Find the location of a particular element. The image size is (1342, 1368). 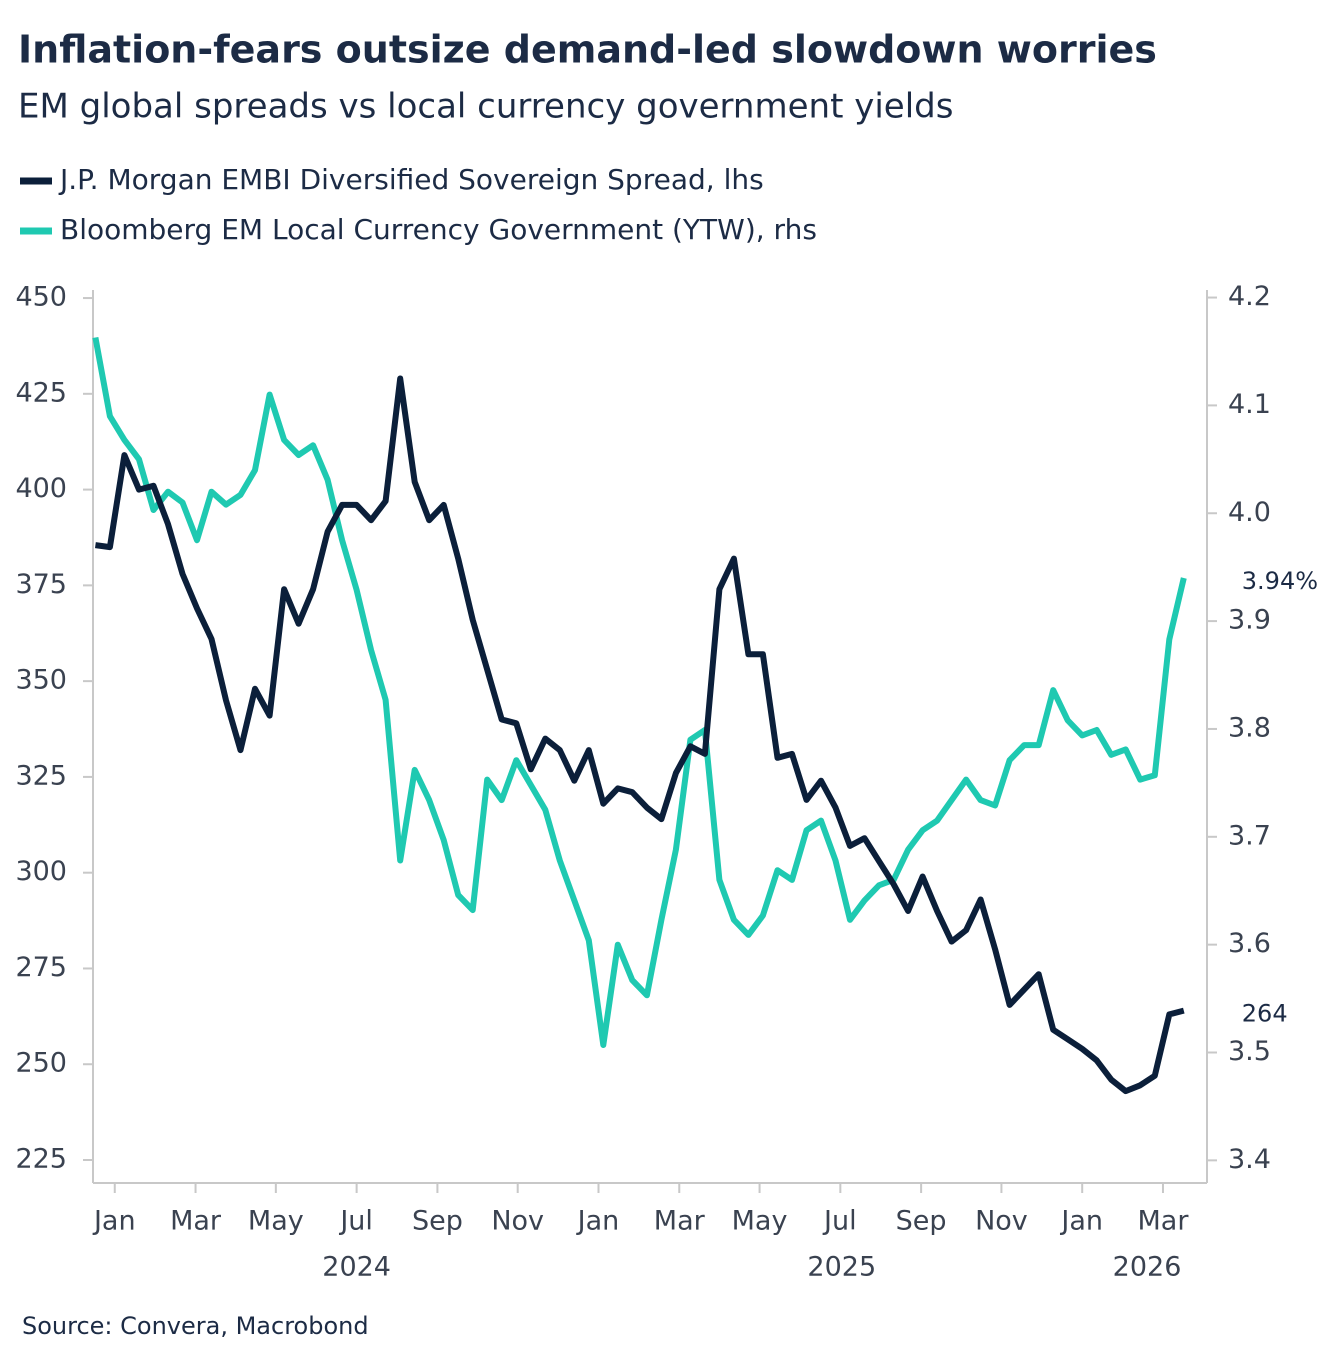

y2-tick-label: 3.6 is located at coordinates (1249, 943).